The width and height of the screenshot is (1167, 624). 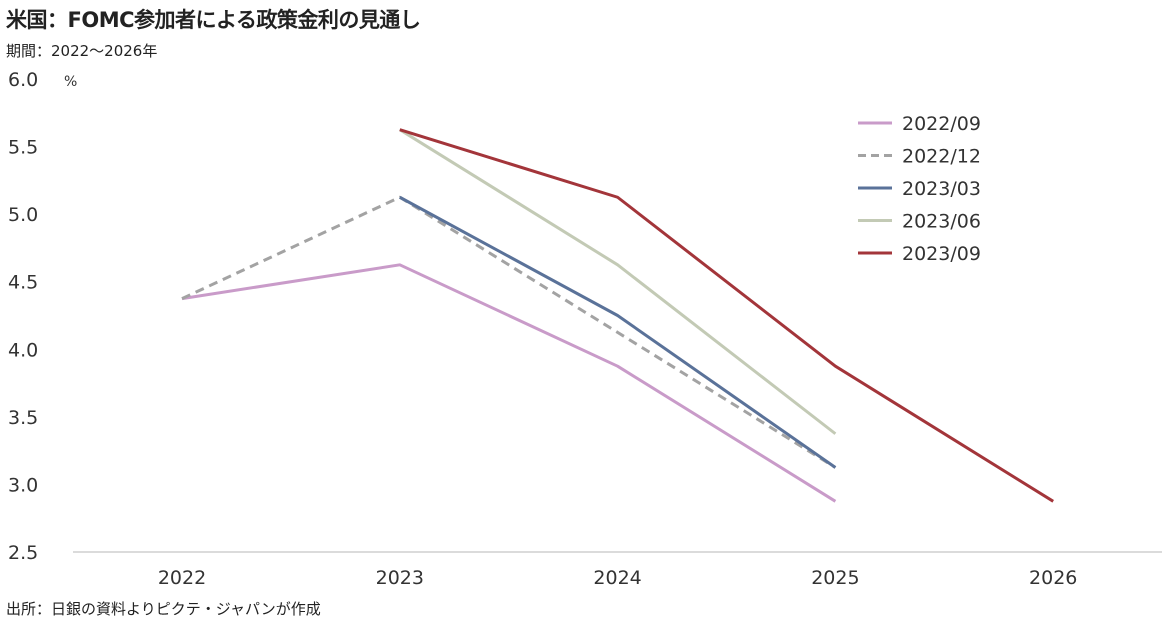 I want to click on y-axis-unit: %, so click(x=70, y=82).